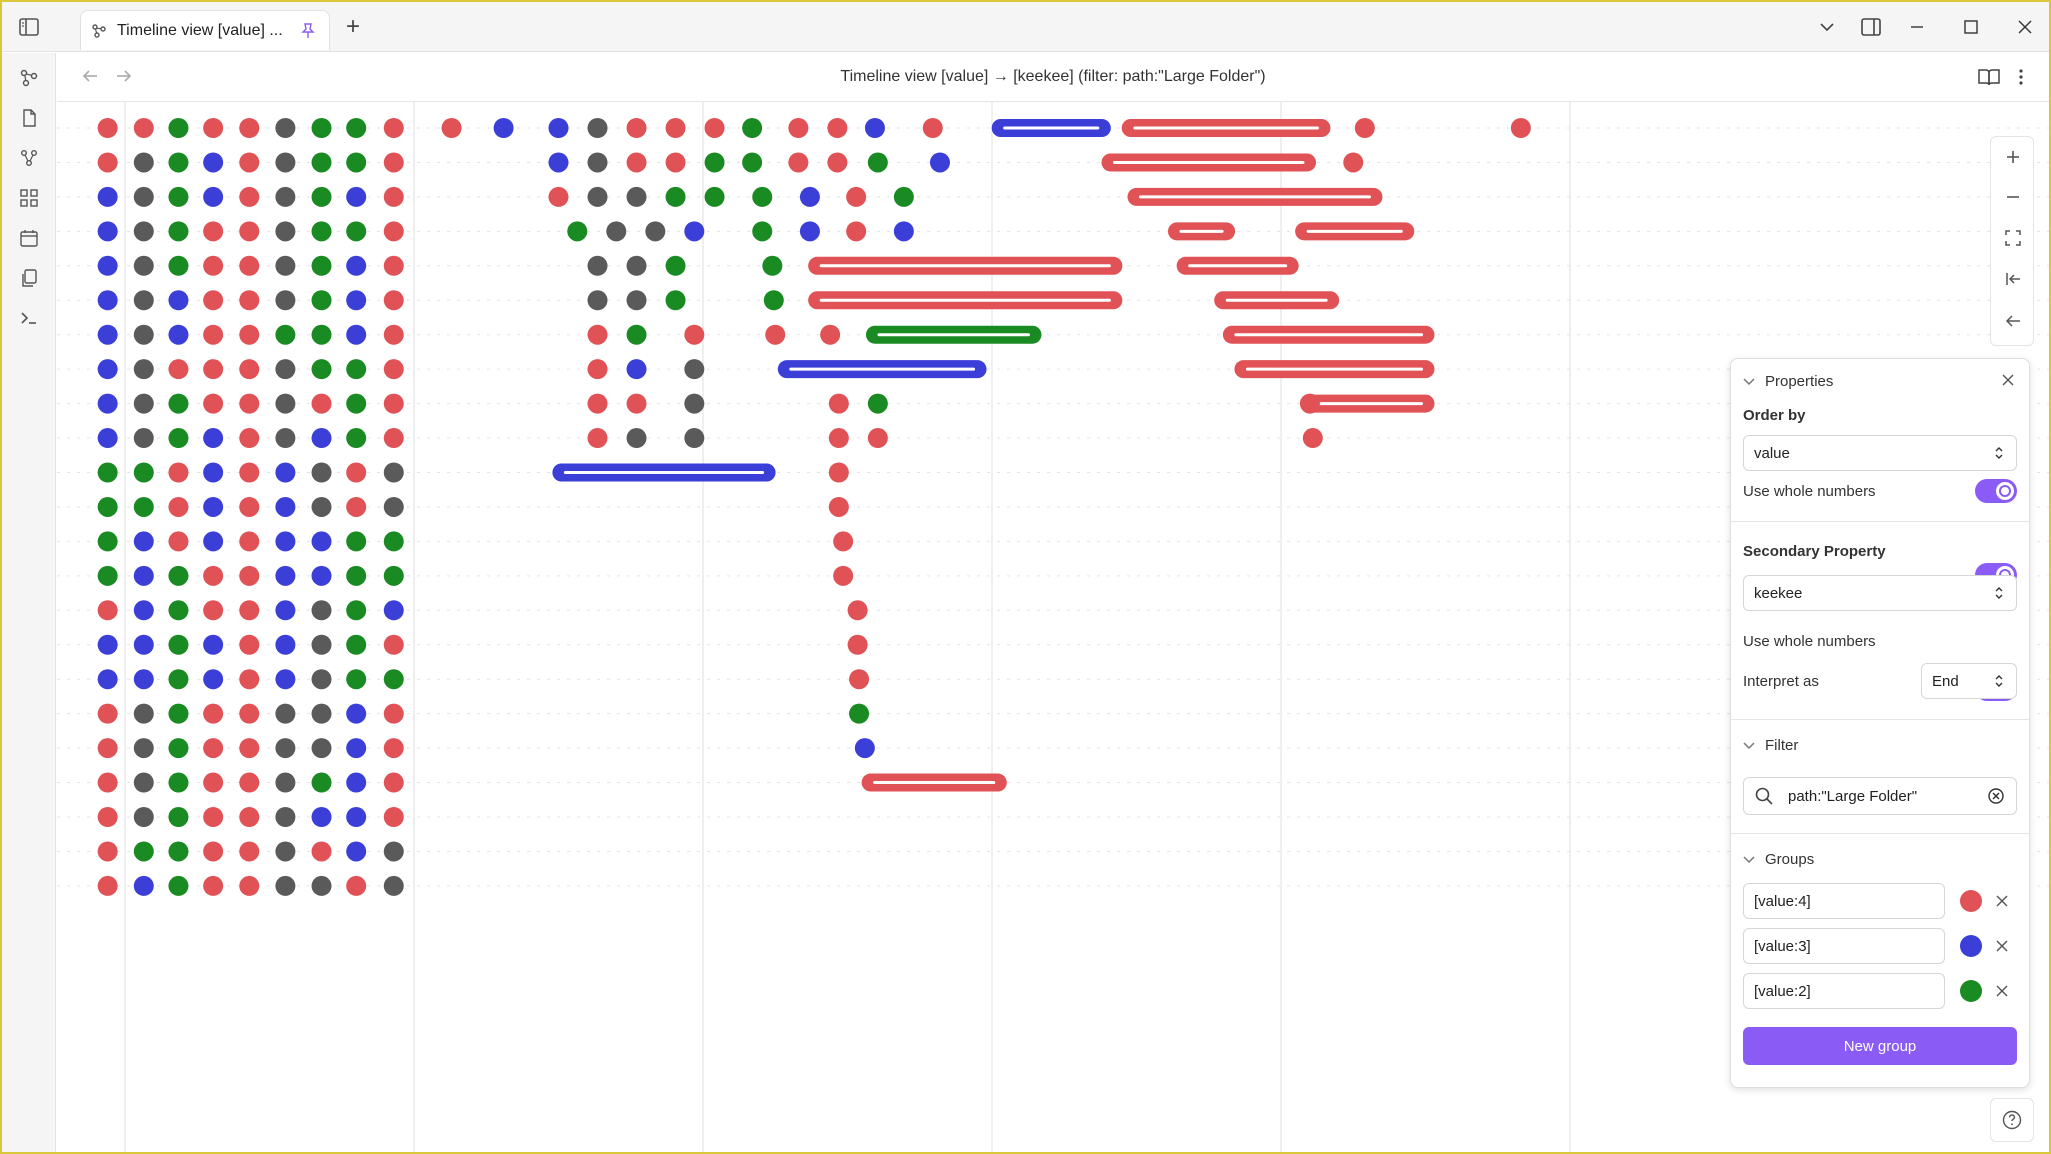 This screenshot has width=2051, height=1154. Describe the element at coordinates (1971, 946) in the screenshot. I see `group-color-swatch` at that location.